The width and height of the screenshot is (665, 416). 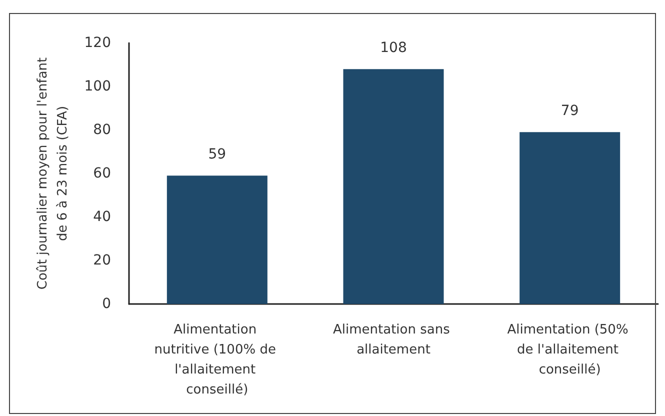 What do you see at coordinates (102, 130) in the screenshot?
I see `y-tick-label: 80` at bounding box center [102, 130].